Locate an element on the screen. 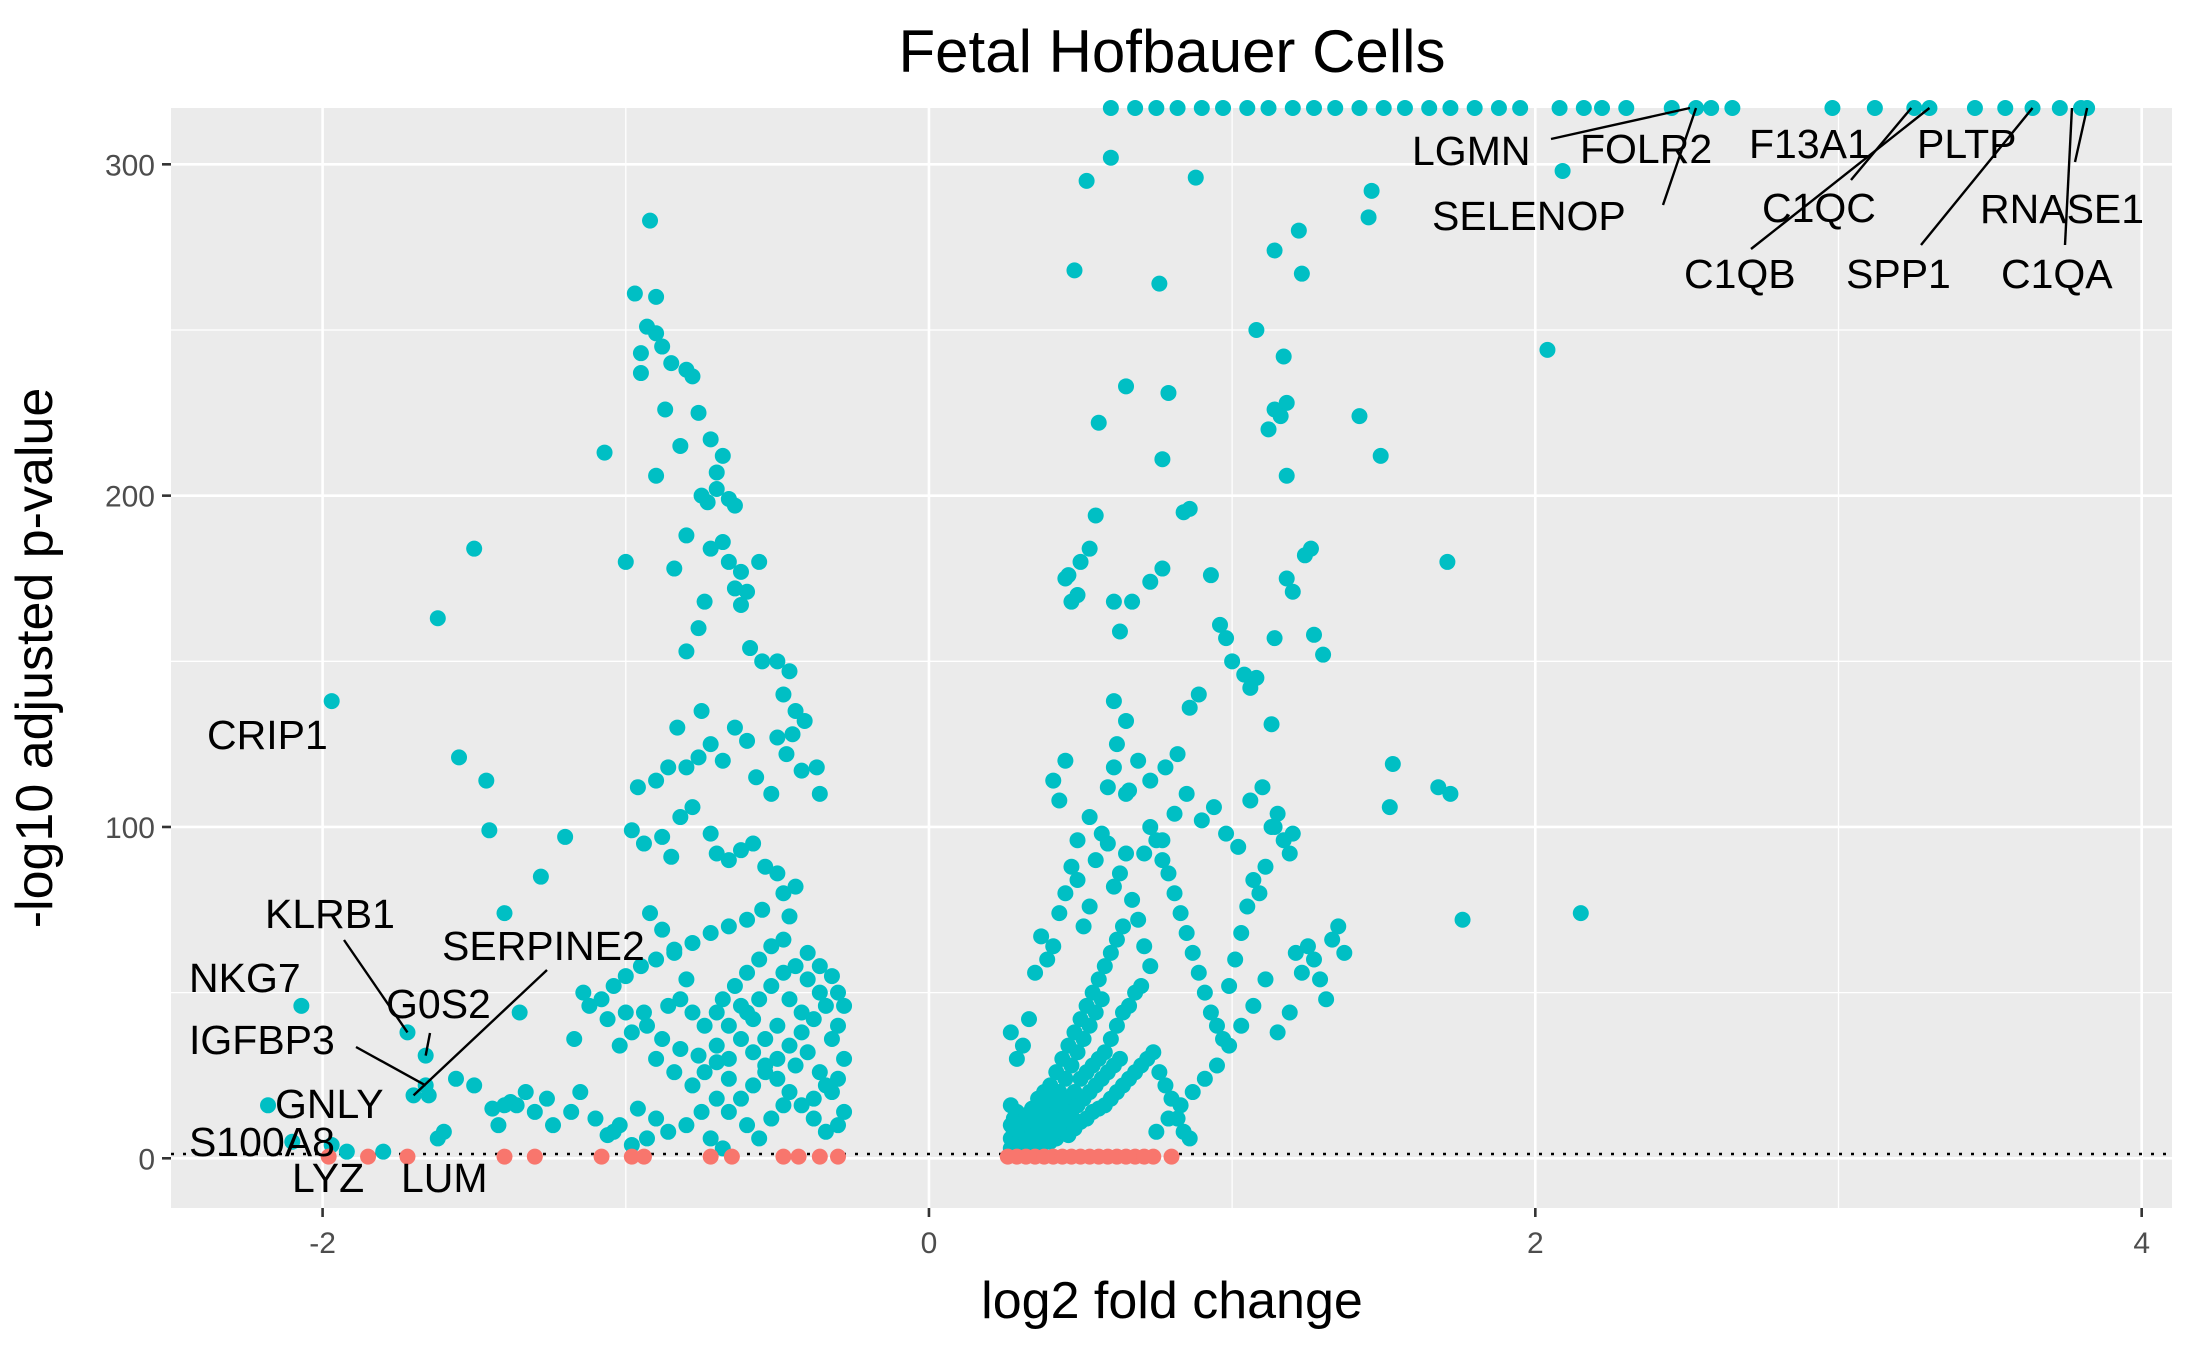 This screenshot has width=2187, height=1350. gene-label-spp1: SPP1 is located at coordinates (1898, 274).